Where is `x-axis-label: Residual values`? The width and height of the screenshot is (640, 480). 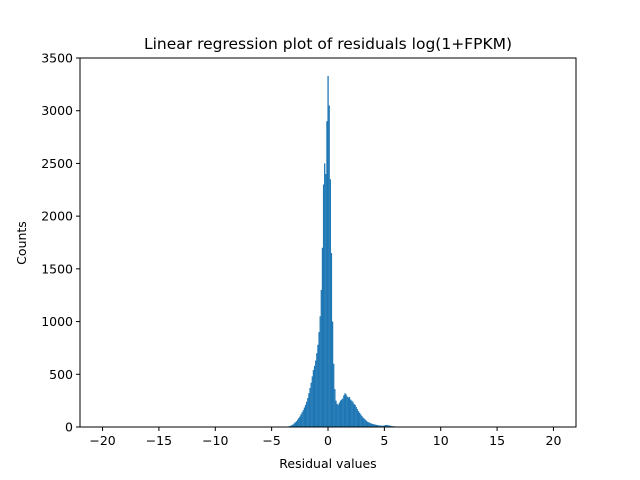 x-axis-label: Residual values is located at coordinates (327, 463).